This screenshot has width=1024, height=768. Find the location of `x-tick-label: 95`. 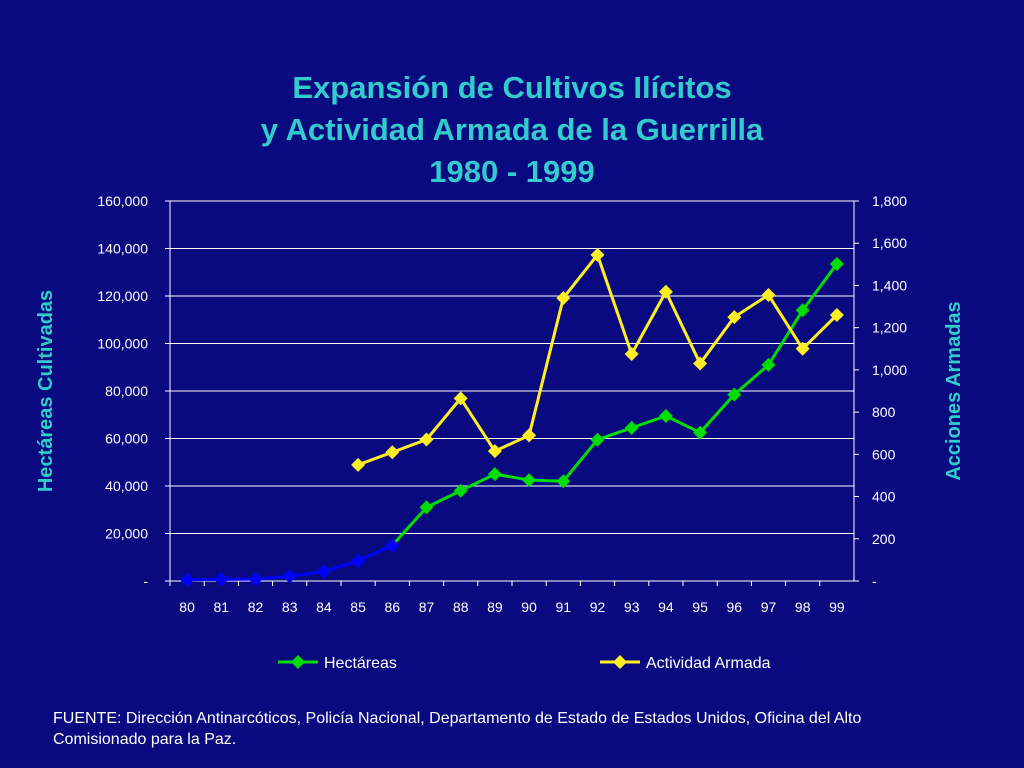

x-tick-label: 95 is located at coordinates (700, 607).